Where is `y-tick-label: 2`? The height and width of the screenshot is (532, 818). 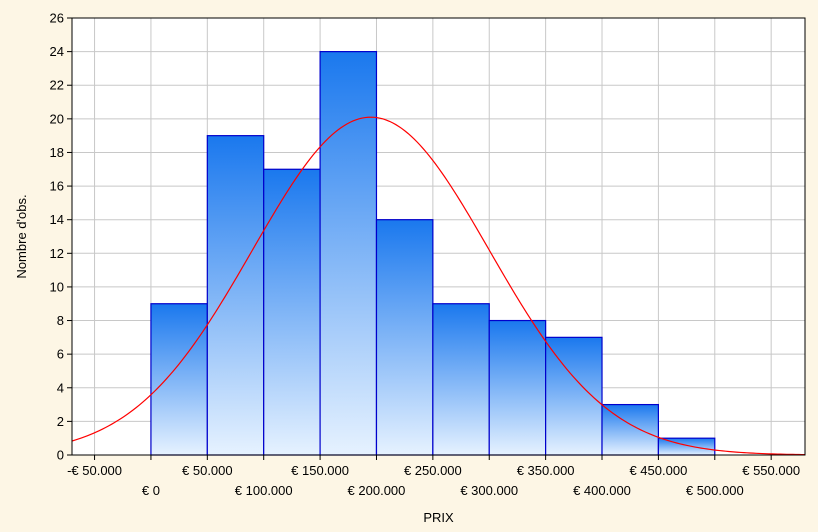 y-tick-label: 2 is located at coordinates (60, 421).